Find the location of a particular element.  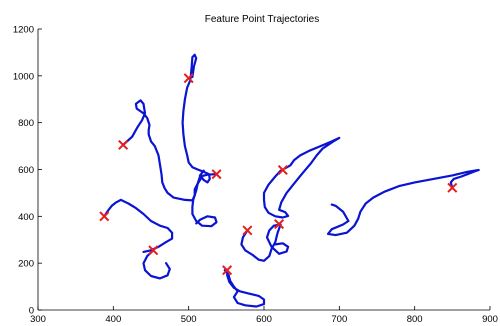

x-tick-label: 700 is located at coordinates (339, 319).